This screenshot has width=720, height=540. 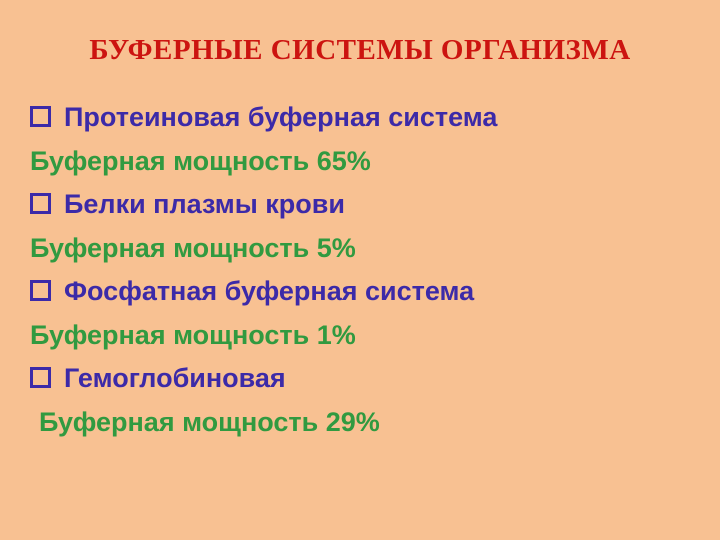 I want to click on capacity-text: Буферная мощность 65%, so click(x=200, y=160).